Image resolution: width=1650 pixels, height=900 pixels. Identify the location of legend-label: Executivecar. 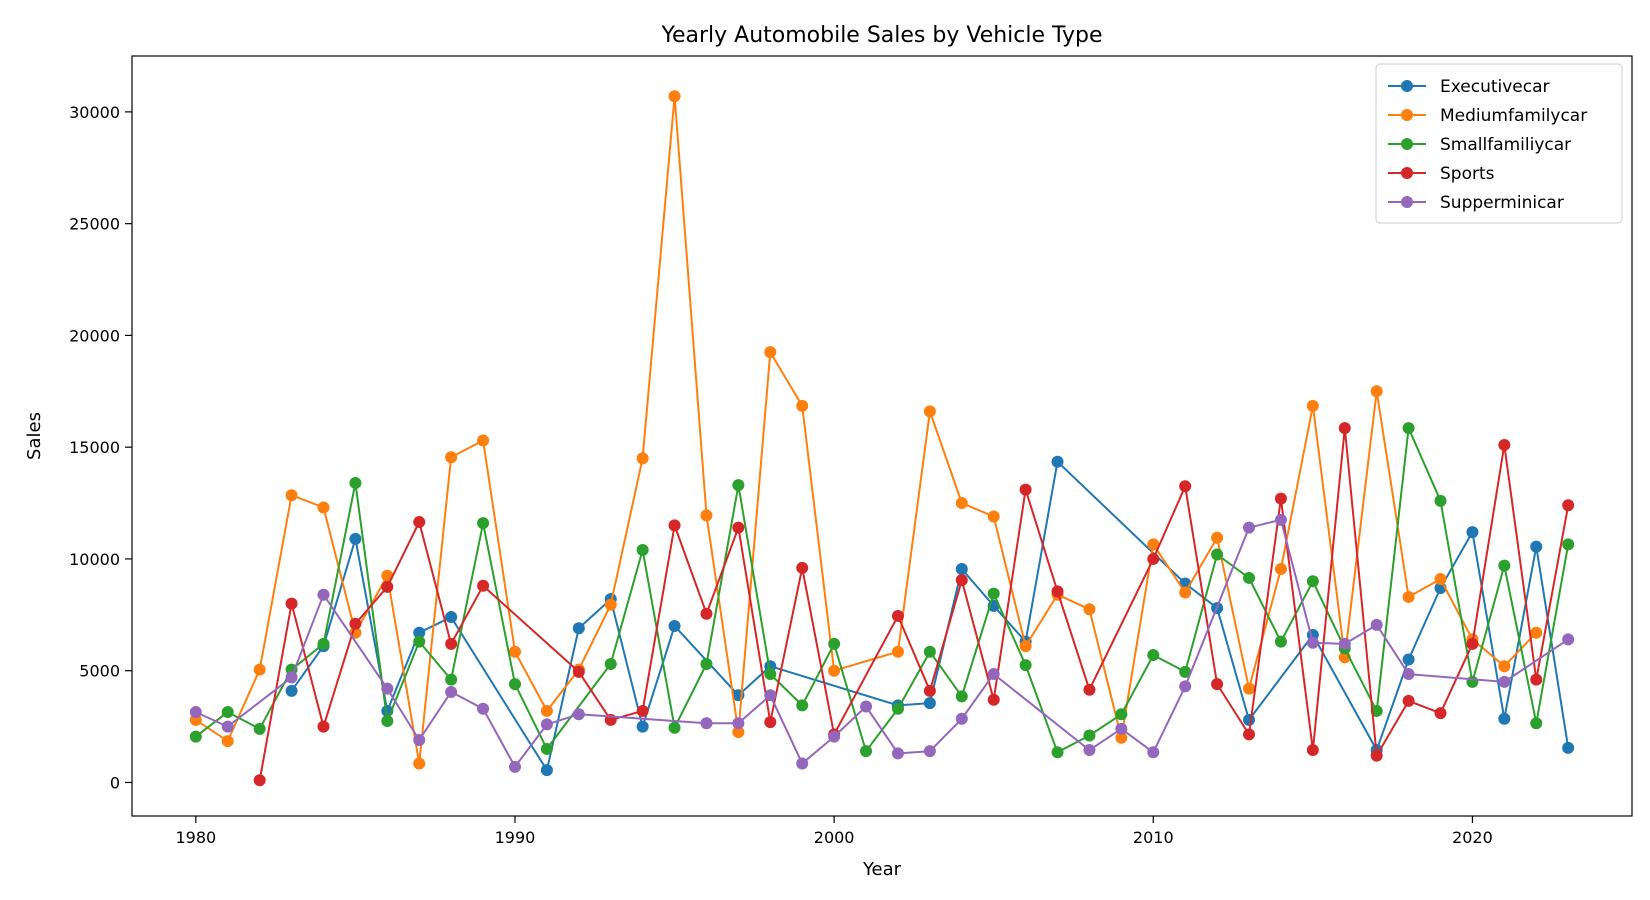
(1495, 87).